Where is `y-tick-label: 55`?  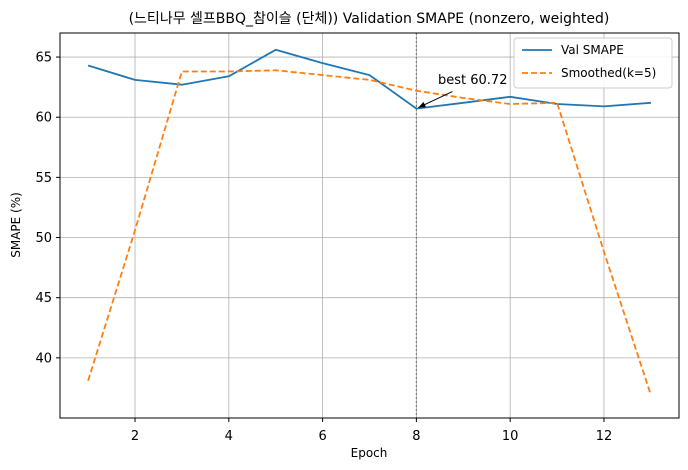
y-tick-label: 55 is located at coordinates (43, 178).